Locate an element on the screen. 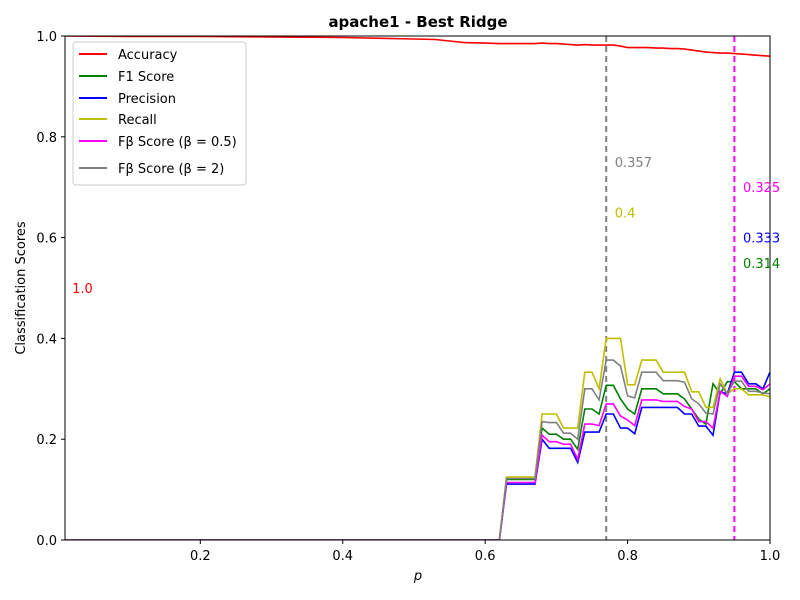  y-axis: 0.0 0.2 0.4 0.6 0.8 1.0 is located at coordinates (50, 289).